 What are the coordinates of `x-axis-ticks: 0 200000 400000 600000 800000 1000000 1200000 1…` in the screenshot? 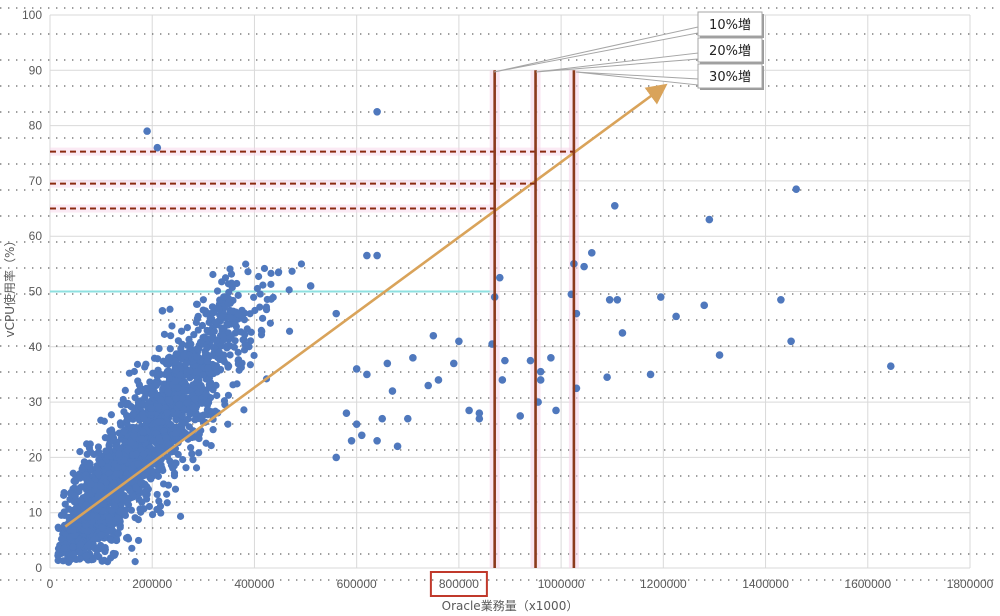 It's located at (520, 584).